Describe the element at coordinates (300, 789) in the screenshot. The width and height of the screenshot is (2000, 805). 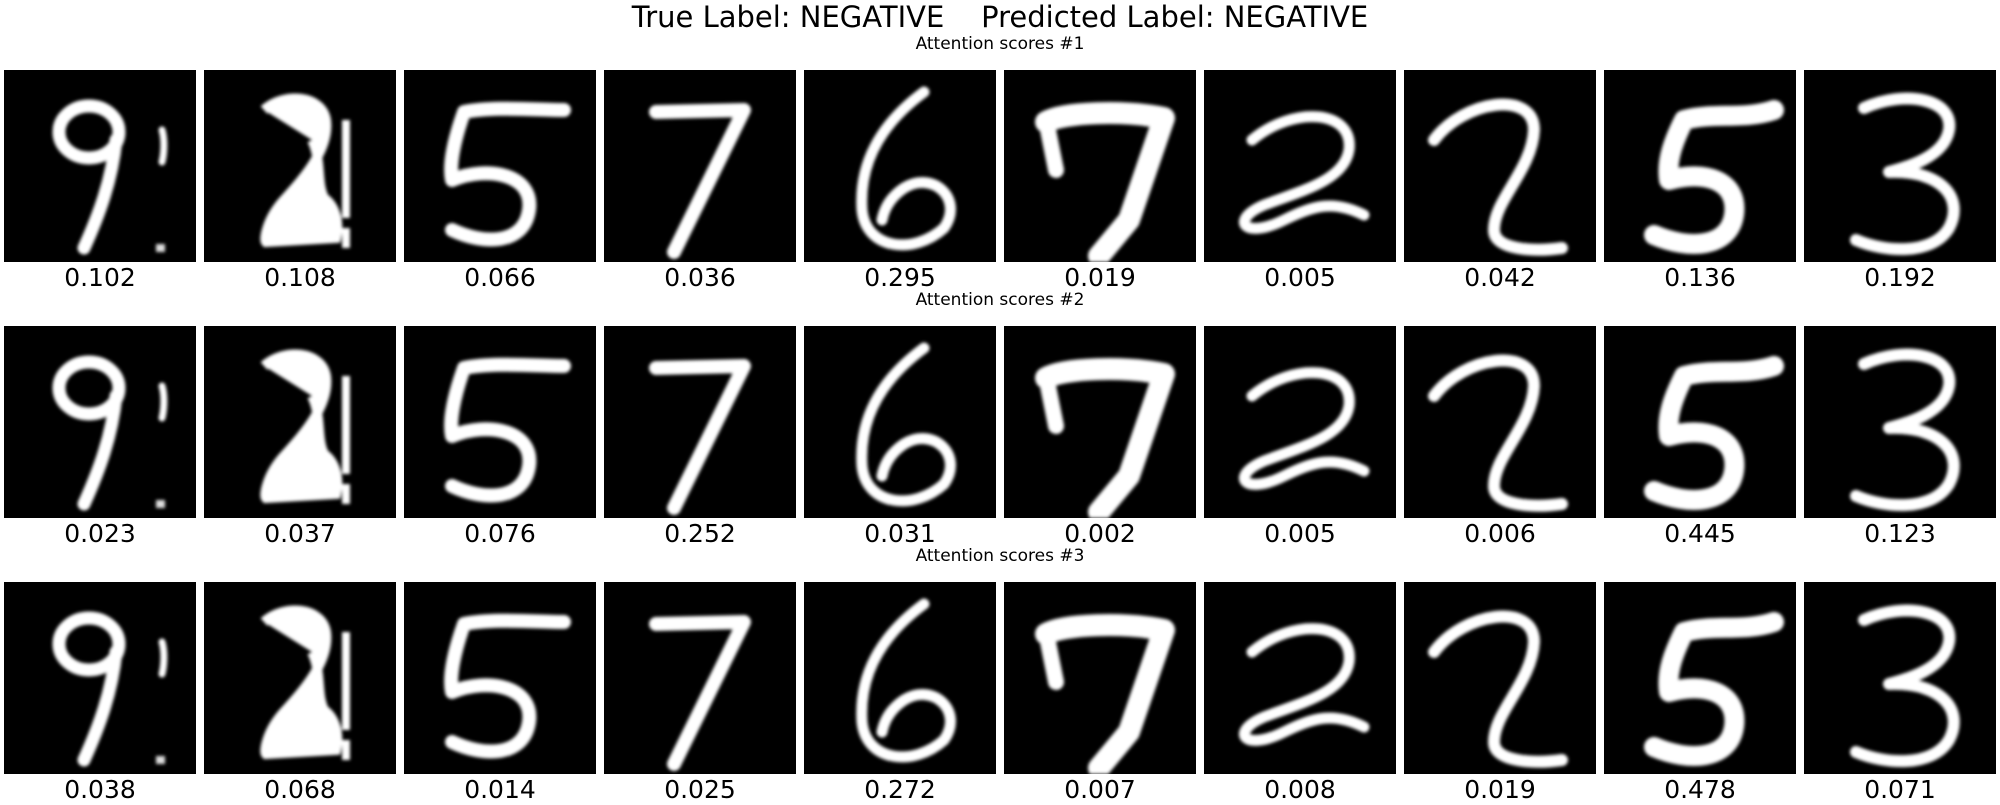
I see `attention-score: 0.068` at that location.